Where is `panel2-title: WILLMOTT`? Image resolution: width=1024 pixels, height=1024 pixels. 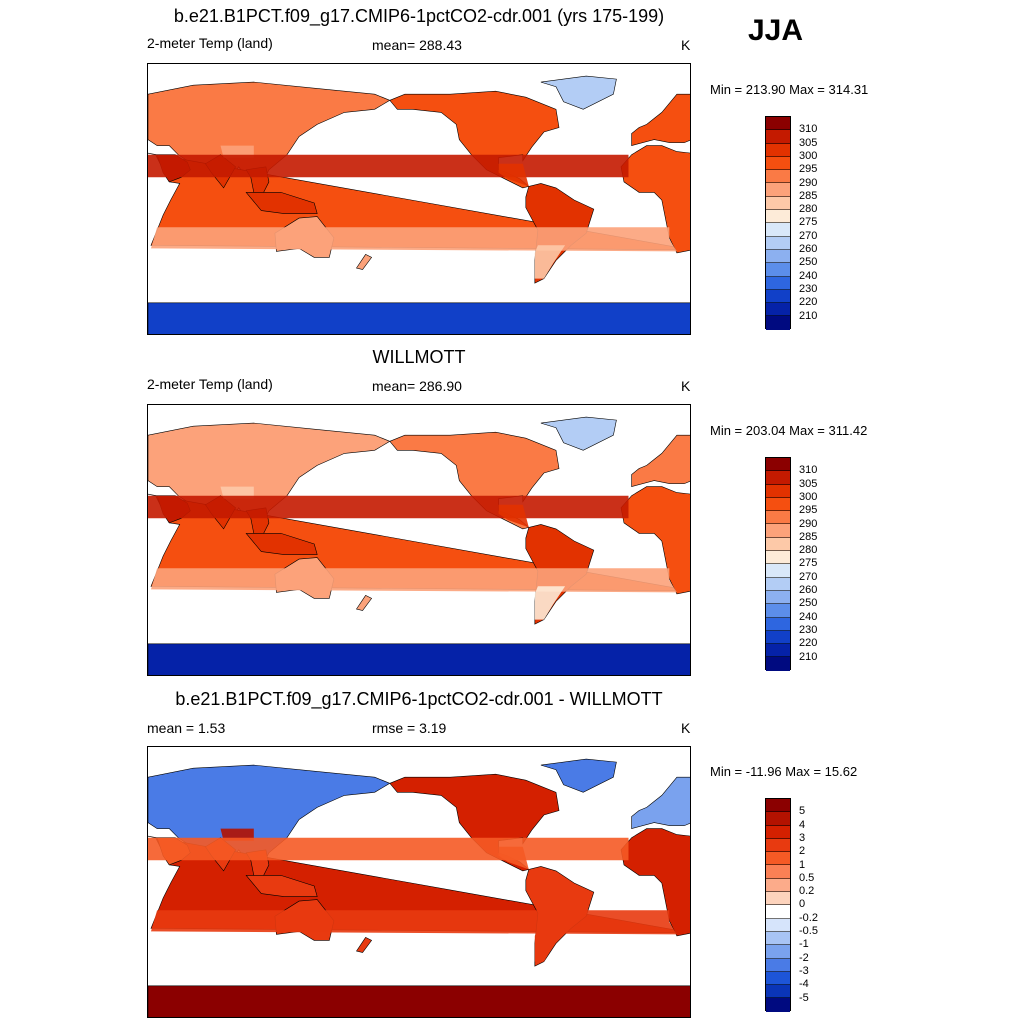
panel2-title: WILLMOTT is located at coordinates (419, 357).